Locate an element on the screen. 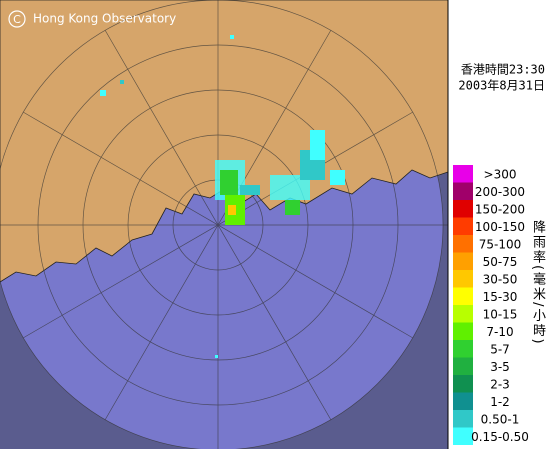  legend-label: 1-2 is located at coordinates (500, 402).